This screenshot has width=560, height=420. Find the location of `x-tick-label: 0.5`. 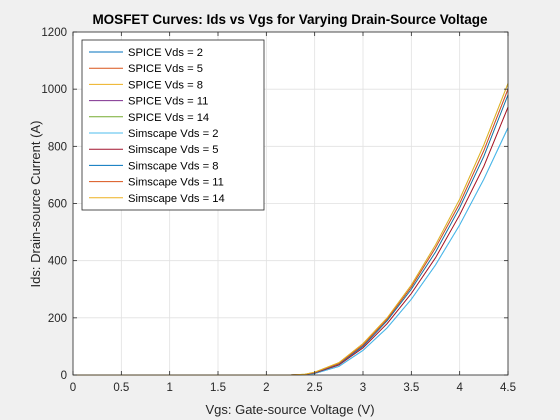

x-tick-label: 0.5 is located at coordinates (121, 388).